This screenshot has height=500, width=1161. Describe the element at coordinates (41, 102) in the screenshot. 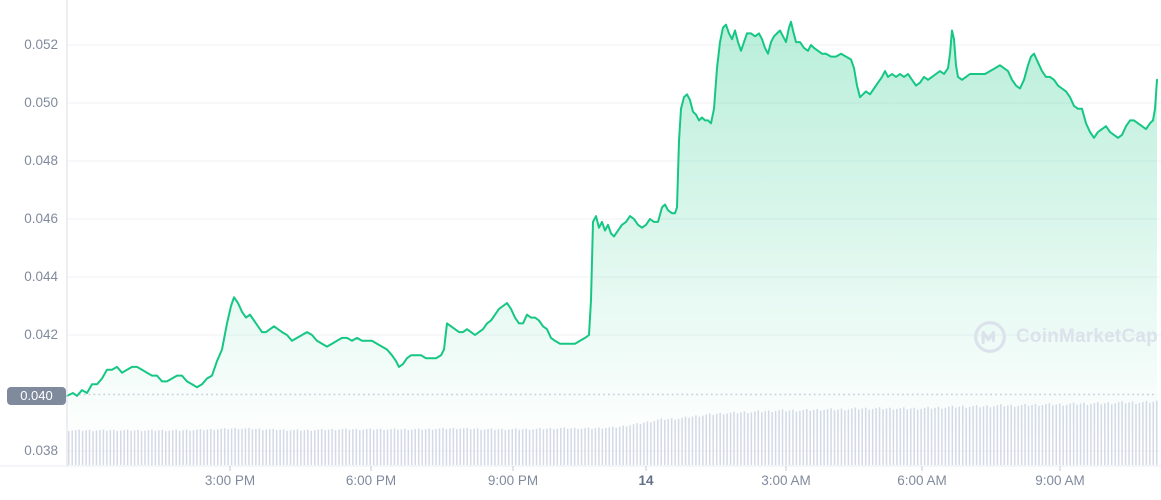

I see `y-axis-label: 0.050` at that location.